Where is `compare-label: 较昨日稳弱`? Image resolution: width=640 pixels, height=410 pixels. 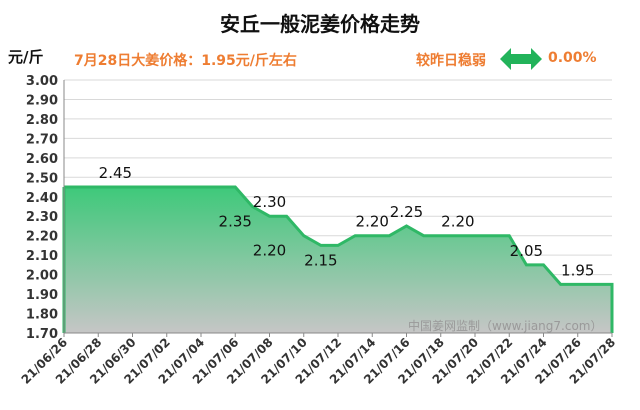
compare-label: 较昨日稳弱 is located at coordinates (451, 61).